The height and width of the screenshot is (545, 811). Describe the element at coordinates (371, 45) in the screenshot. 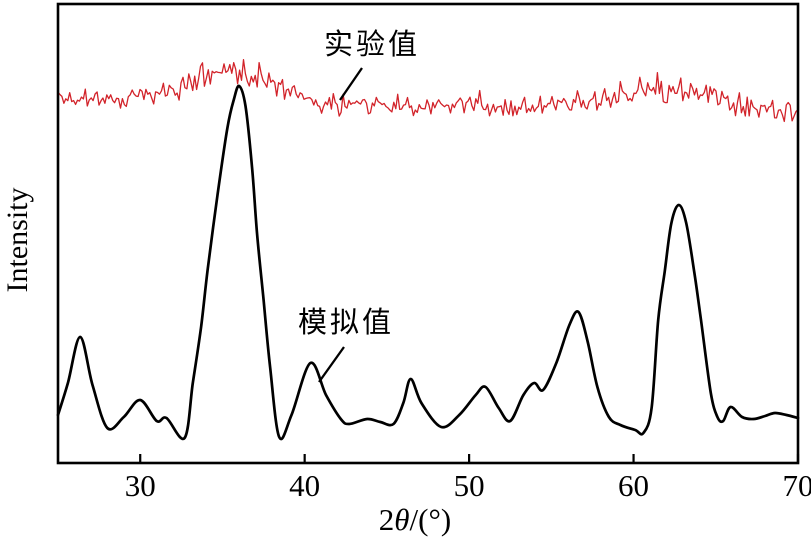

I see `annotation-label-experimental: 实验值` at that location.